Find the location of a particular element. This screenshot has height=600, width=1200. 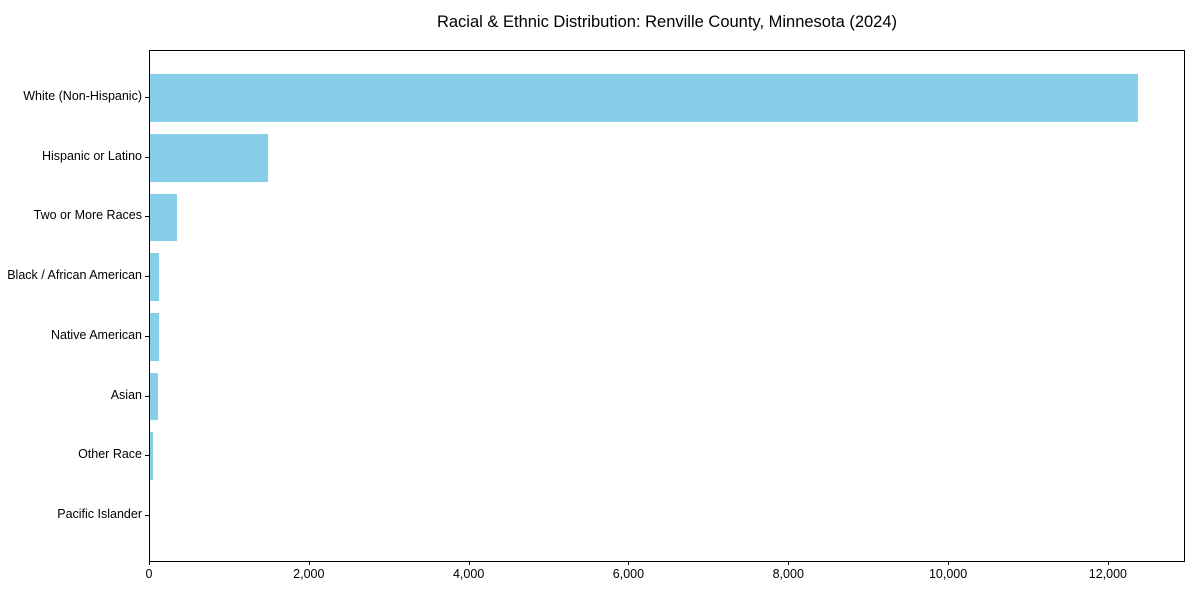

y-label-native-american: Native American is located at coordinates (96, 334).